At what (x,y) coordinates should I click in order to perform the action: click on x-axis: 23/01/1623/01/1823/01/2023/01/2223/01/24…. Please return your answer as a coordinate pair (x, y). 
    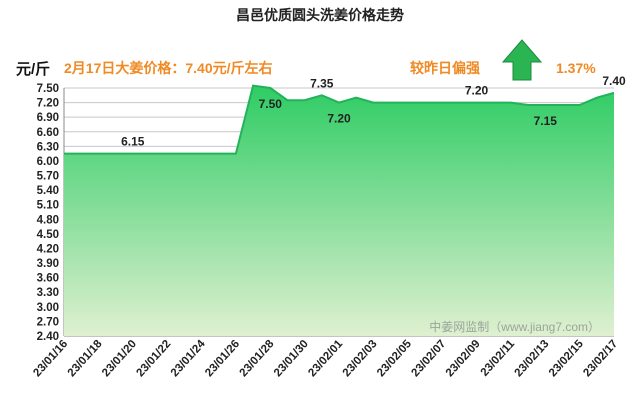
    Looking at the image, I should click on (325, 359).